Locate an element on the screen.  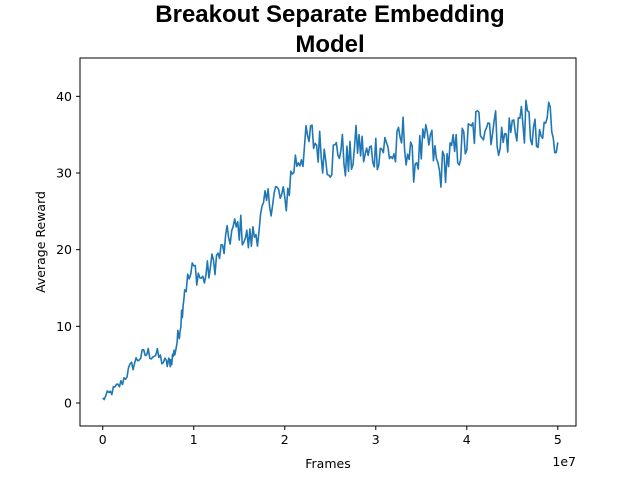
y-axis-label: Average Reward is located at coordinates (40, 242).